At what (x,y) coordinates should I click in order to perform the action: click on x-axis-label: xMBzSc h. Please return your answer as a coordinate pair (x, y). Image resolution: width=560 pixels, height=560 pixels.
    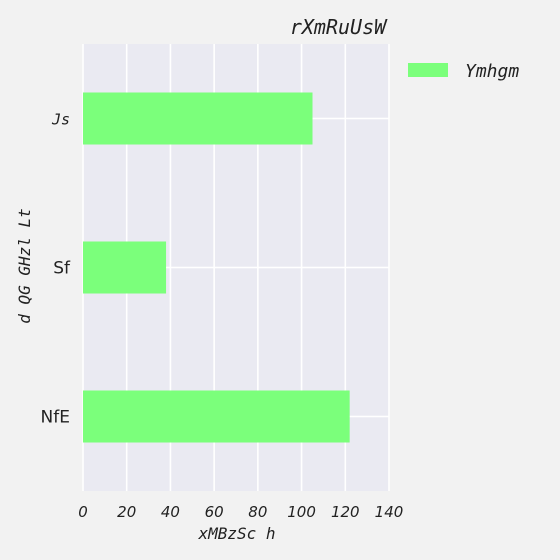
    Looking at the image, I should click on (236, 533).